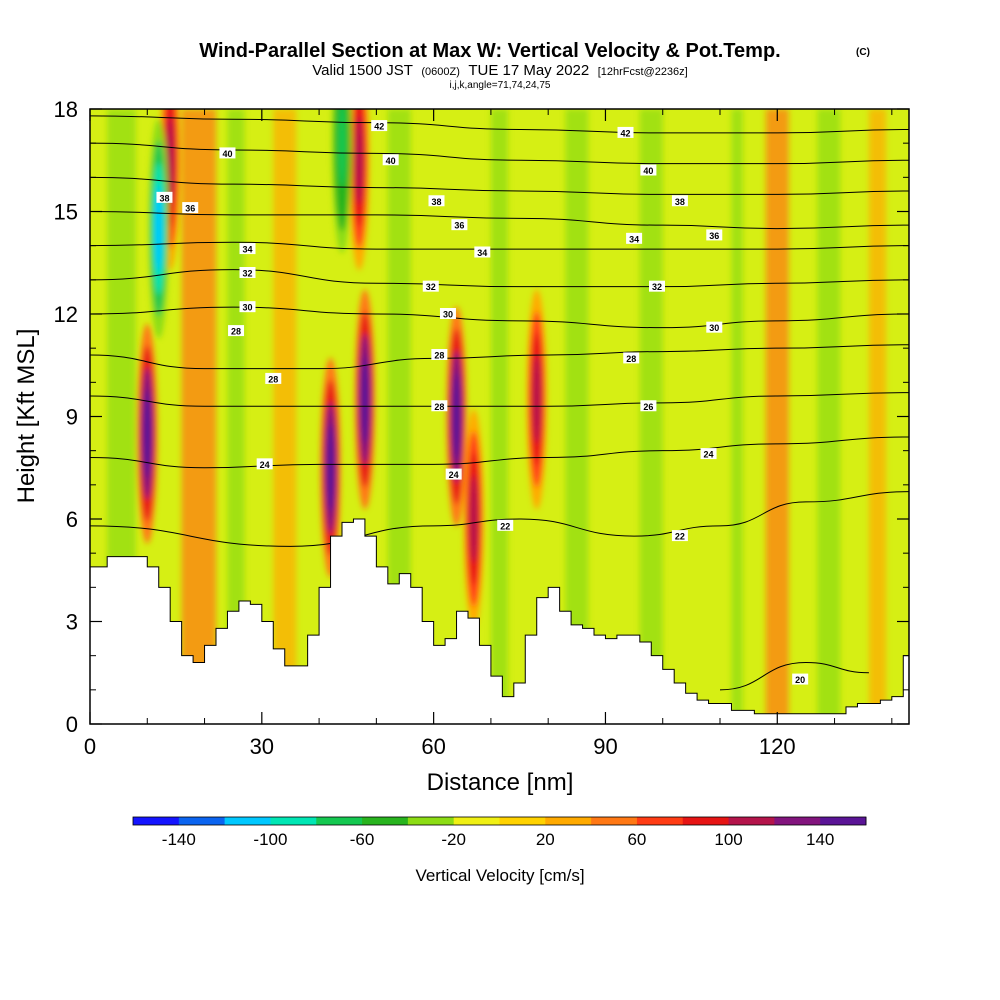 This screenshot has width=1000, height=1000. I want to click on contour-label: 36, so click(714, 235).